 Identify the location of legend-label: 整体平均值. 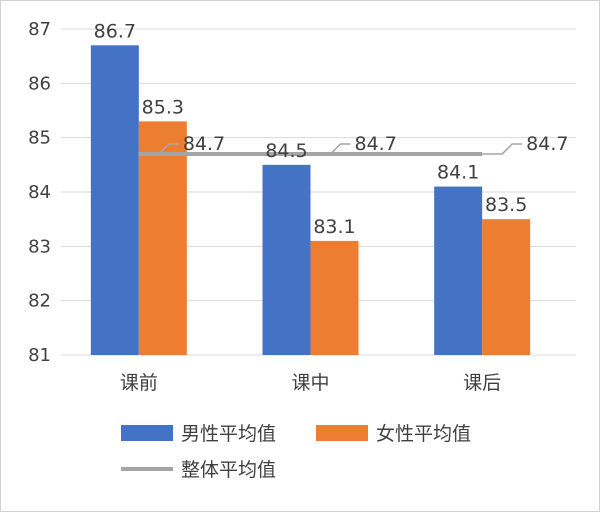
(228, 470).